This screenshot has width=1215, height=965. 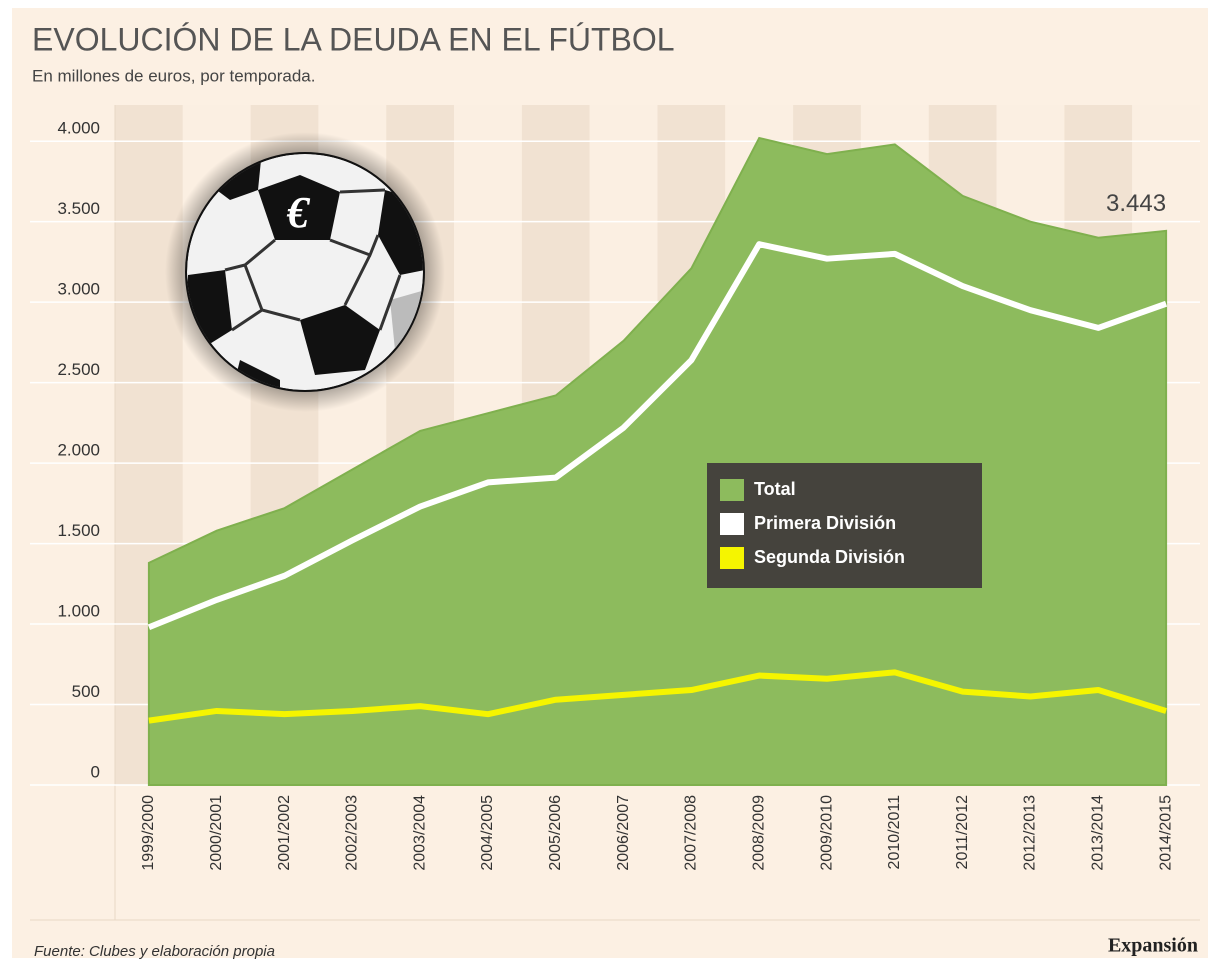 I want to click on x-tick-label: 2012/2013, so click(x=1030, y=833).